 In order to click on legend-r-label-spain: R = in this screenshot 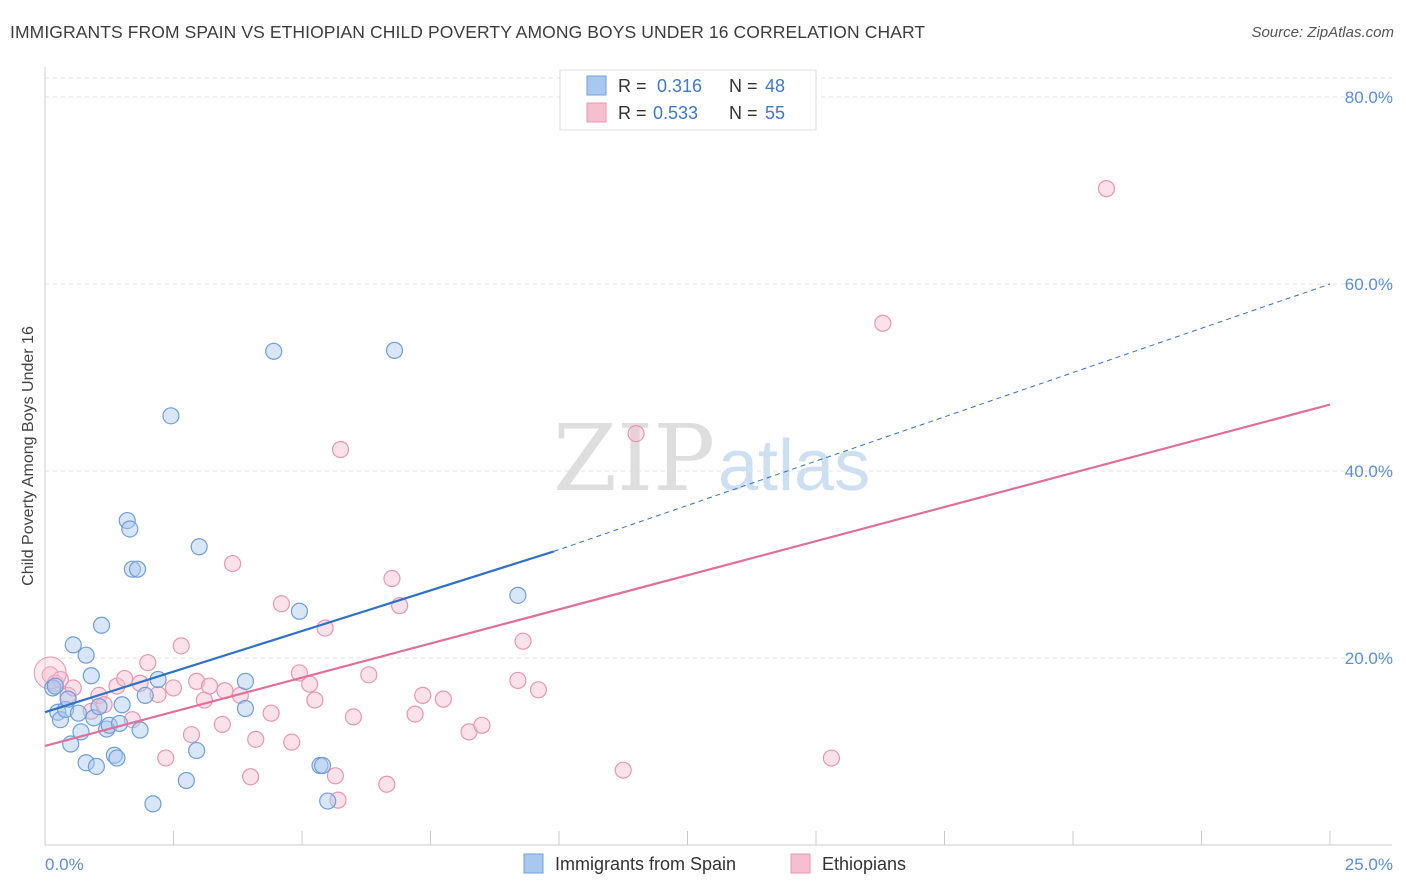, I will do `click(632, 86)`.